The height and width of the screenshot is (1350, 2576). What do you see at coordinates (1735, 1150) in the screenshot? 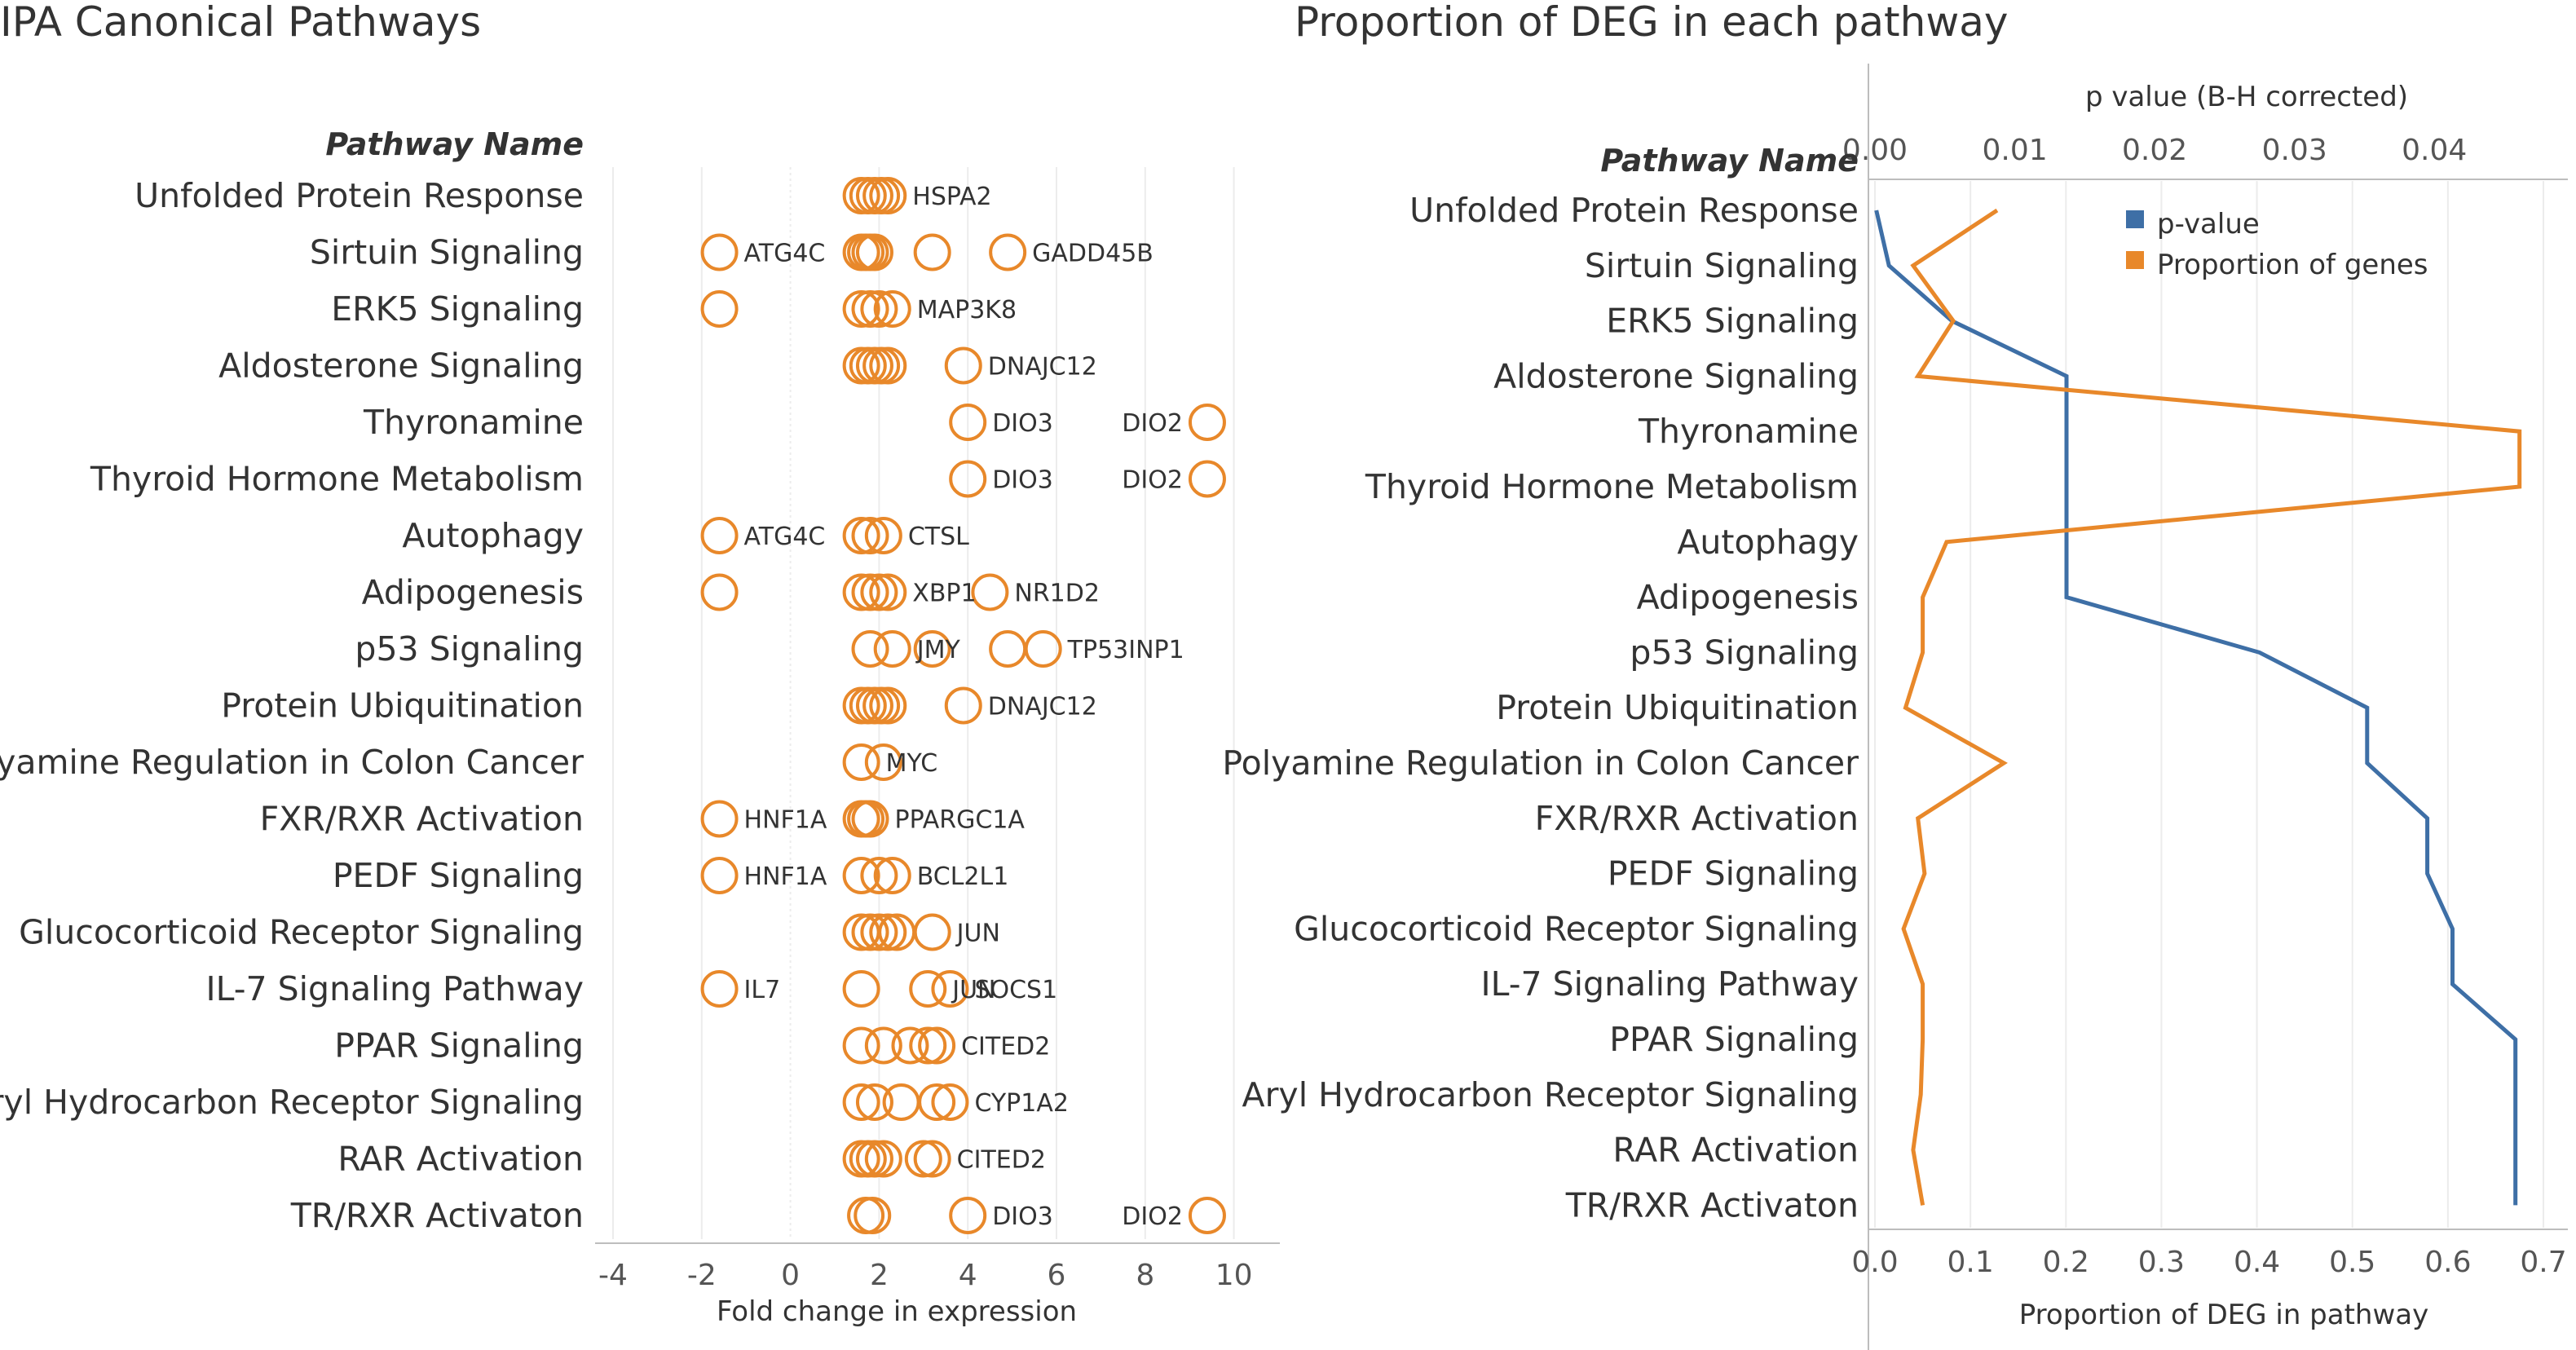
I see `right-pathway-name: RAR Activation` at bounding box center [1735, 1150].